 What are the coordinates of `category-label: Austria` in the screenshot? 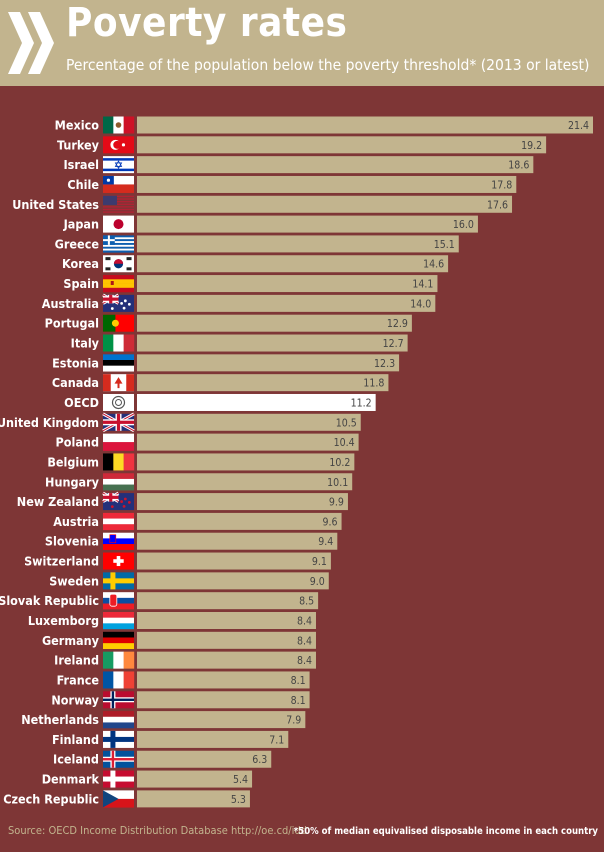 It's located at (76, 521).